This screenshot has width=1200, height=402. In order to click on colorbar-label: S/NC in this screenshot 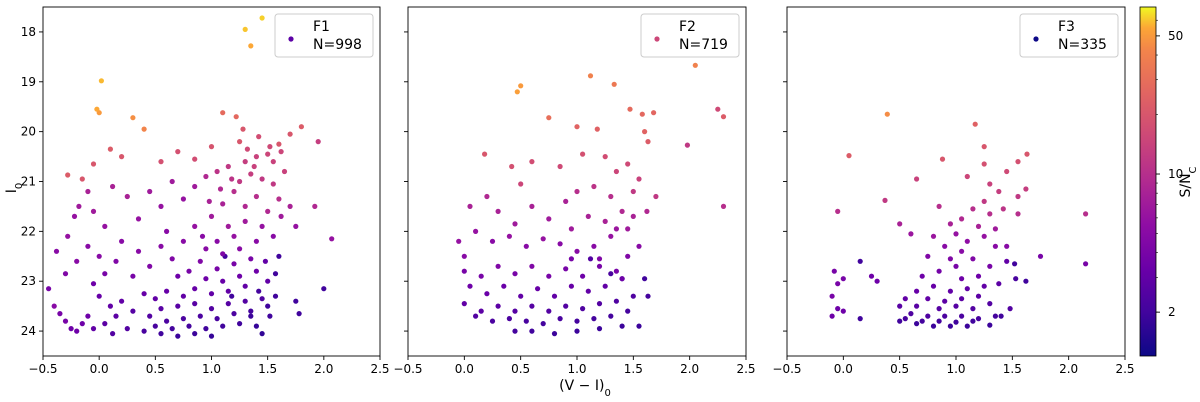, I will do `click(1188, 181)`.